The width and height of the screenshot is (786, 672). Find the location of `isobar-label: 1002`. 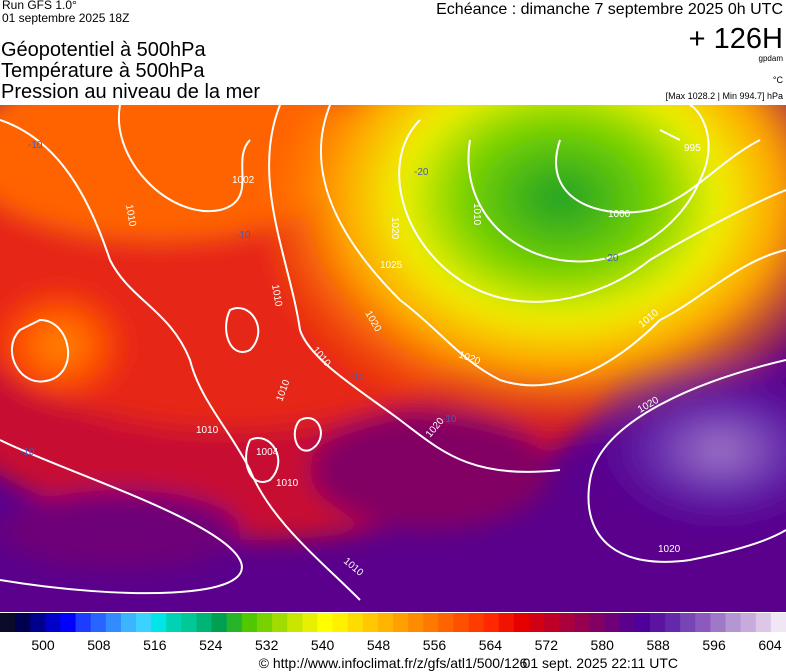

isobar-label: 1002 is located at coordinates (243, 180).